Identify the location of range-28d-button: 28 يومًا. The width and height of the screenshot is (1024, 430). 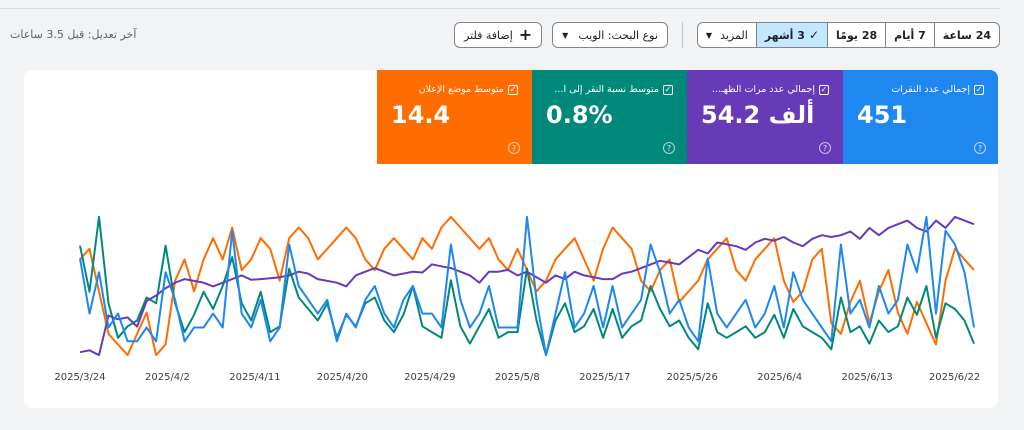
(856, 35).